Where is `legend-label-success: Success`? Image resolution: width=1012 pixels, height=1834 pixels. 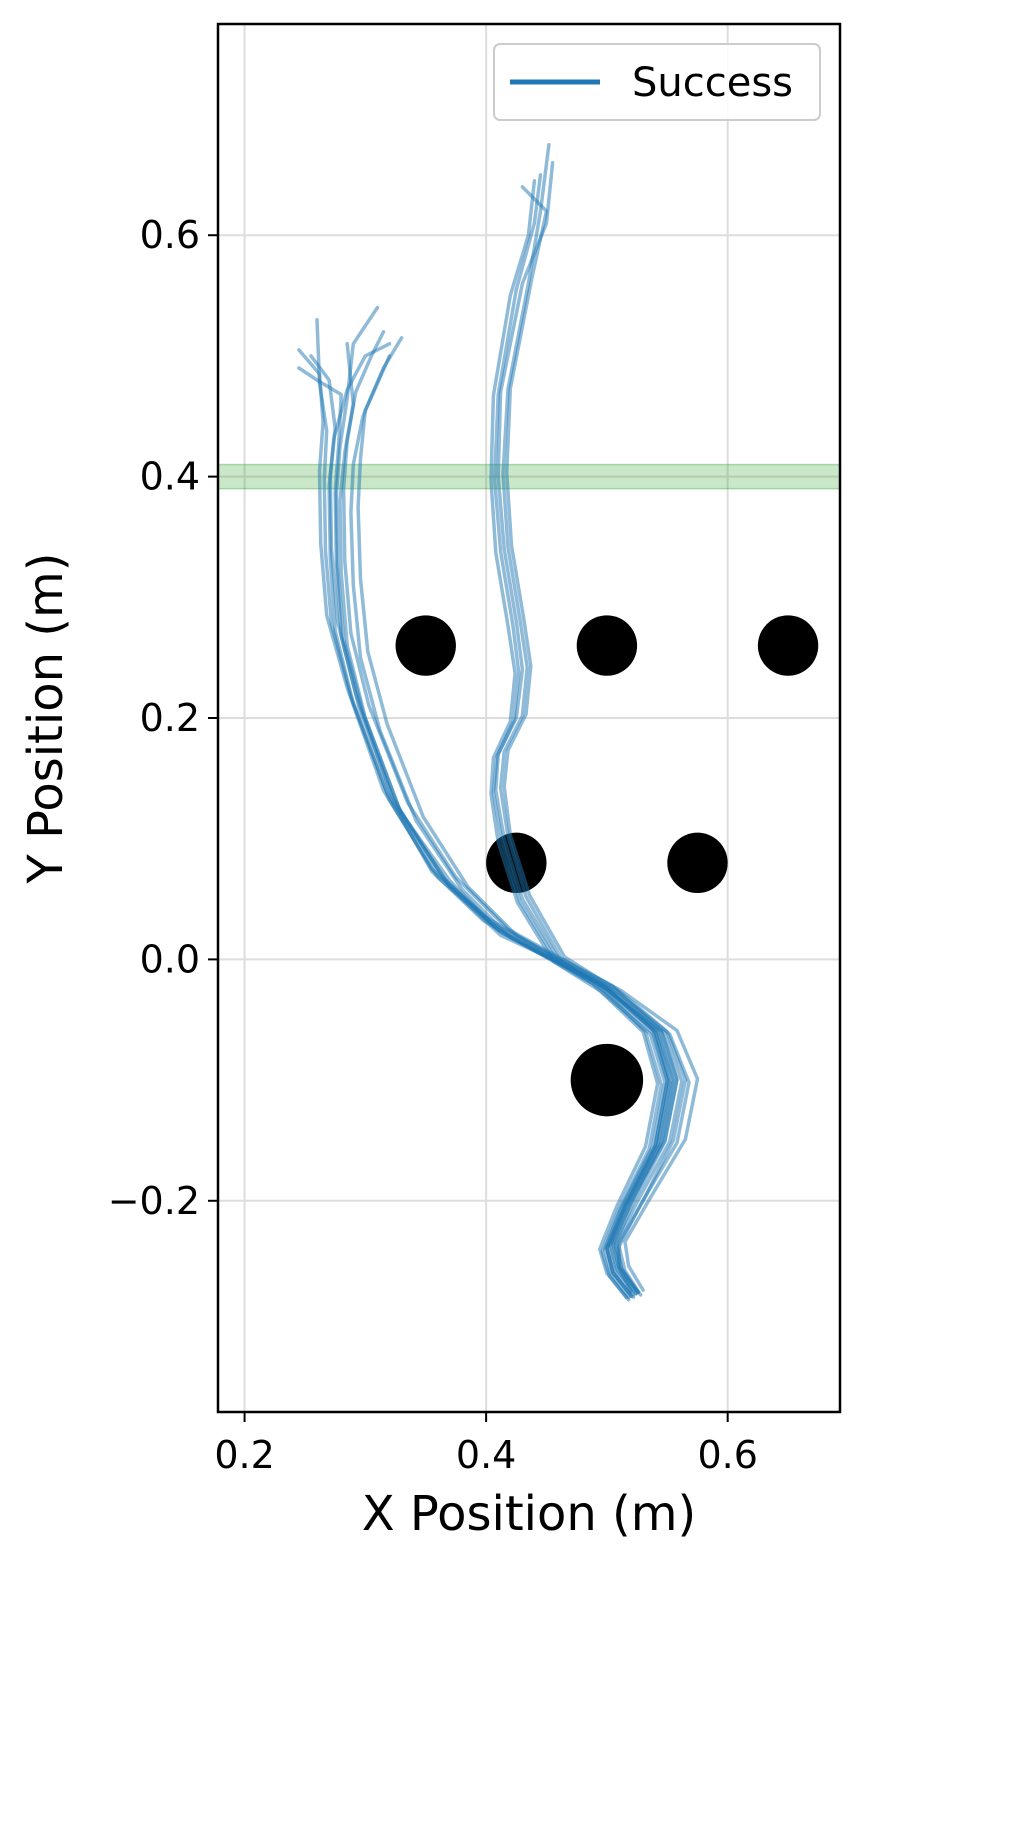
legend-label-success: Success is located at coordinates (712, 83).